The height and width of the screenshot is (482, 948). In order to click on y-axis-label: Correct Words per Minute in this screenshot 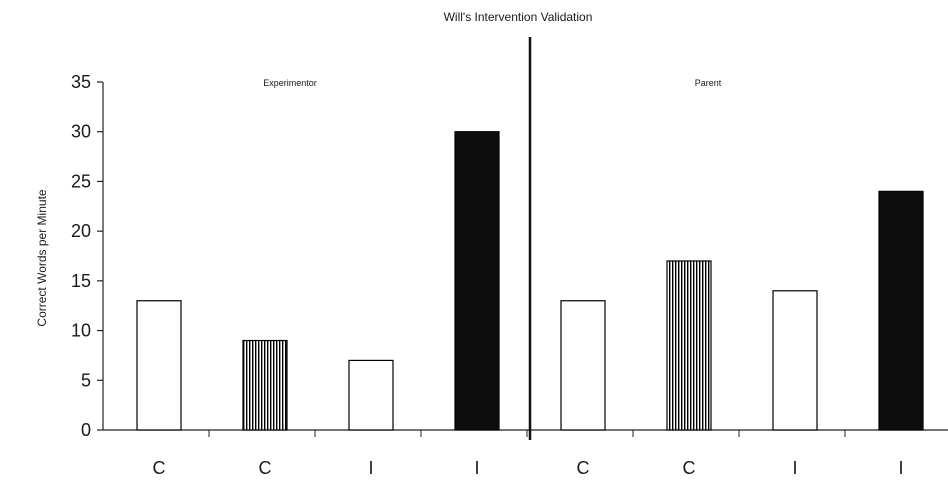, I will do `click(42, 257)`.